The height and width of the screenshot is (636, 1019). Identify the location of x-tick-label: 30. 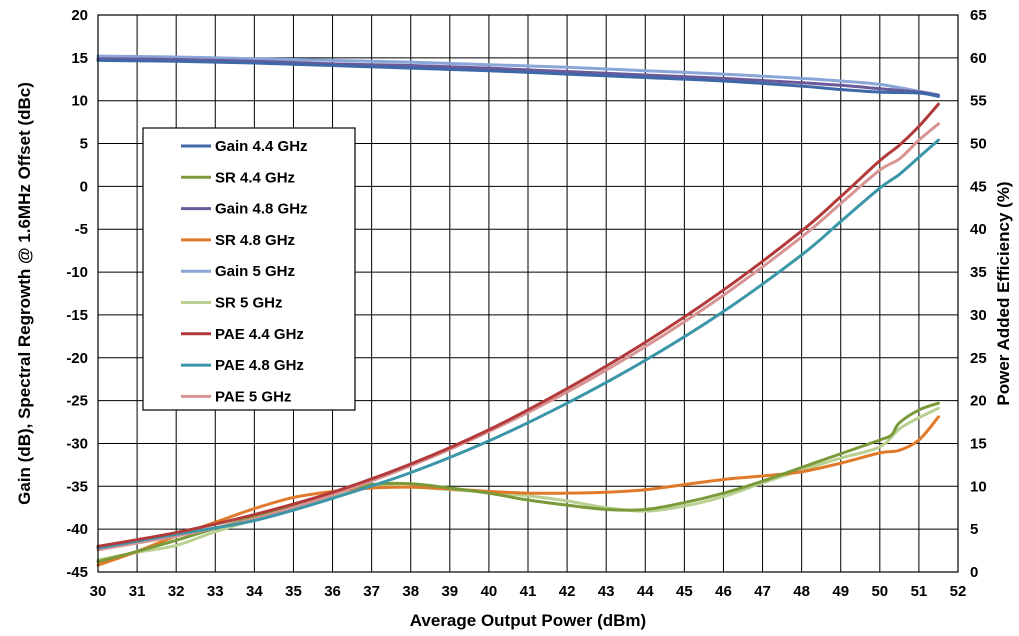
(98, 591).